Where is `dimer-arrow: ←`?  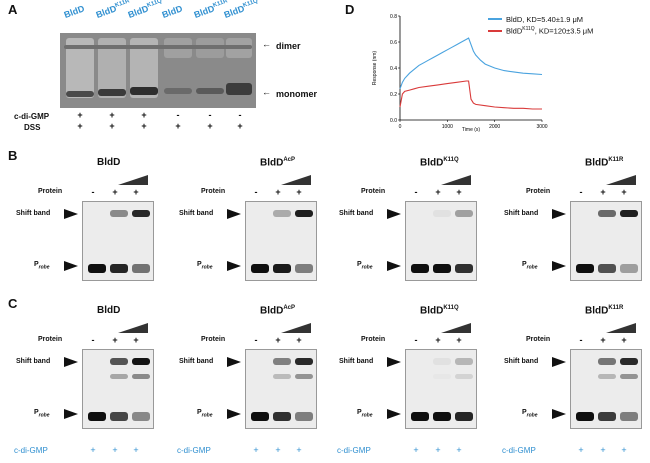 dimer-arrow: ← is located at coordinates (266, 44).